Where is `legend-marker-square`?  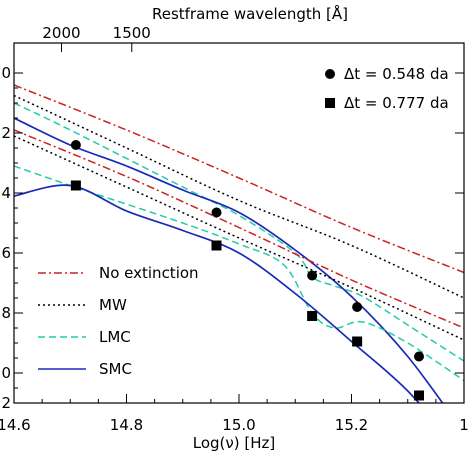 legend-marker-square is located at coordinates (330, 103).